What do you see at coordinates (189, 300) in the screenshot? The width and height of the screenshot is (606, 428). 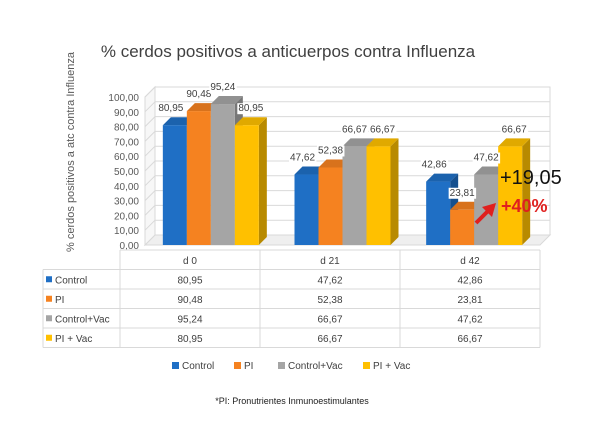 I see `table-cell: 90,48` at bounding box center [189, 300].